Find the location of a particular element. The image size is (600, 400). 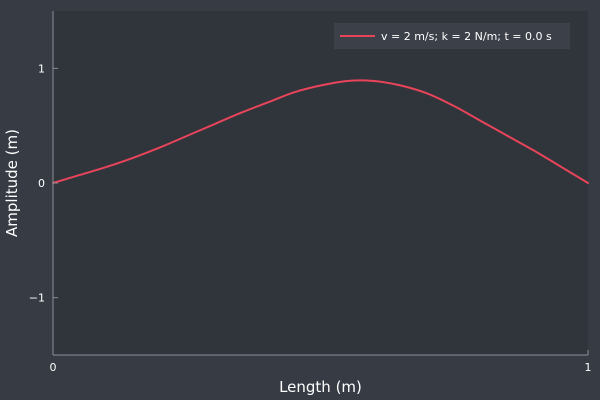

y-tick-label: −1 is located at coordinates (37, 298).